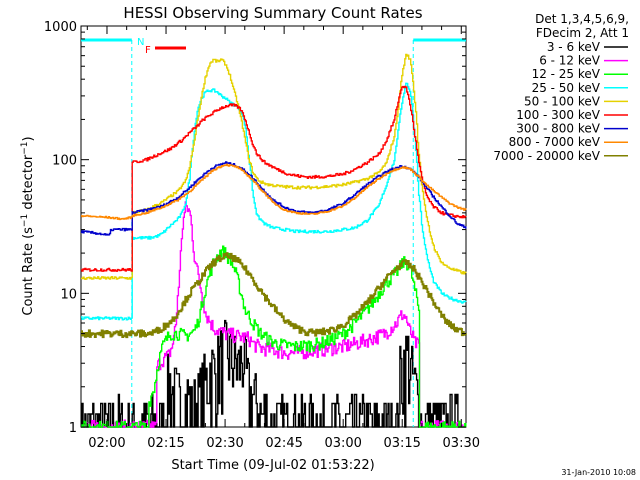 The height and width of the screenshot is (480, 640). What do you see at coordinates (342, 443) in the screenshot?
I see `x-tick-label-4: 03:00` at bounding box center [342, 443].